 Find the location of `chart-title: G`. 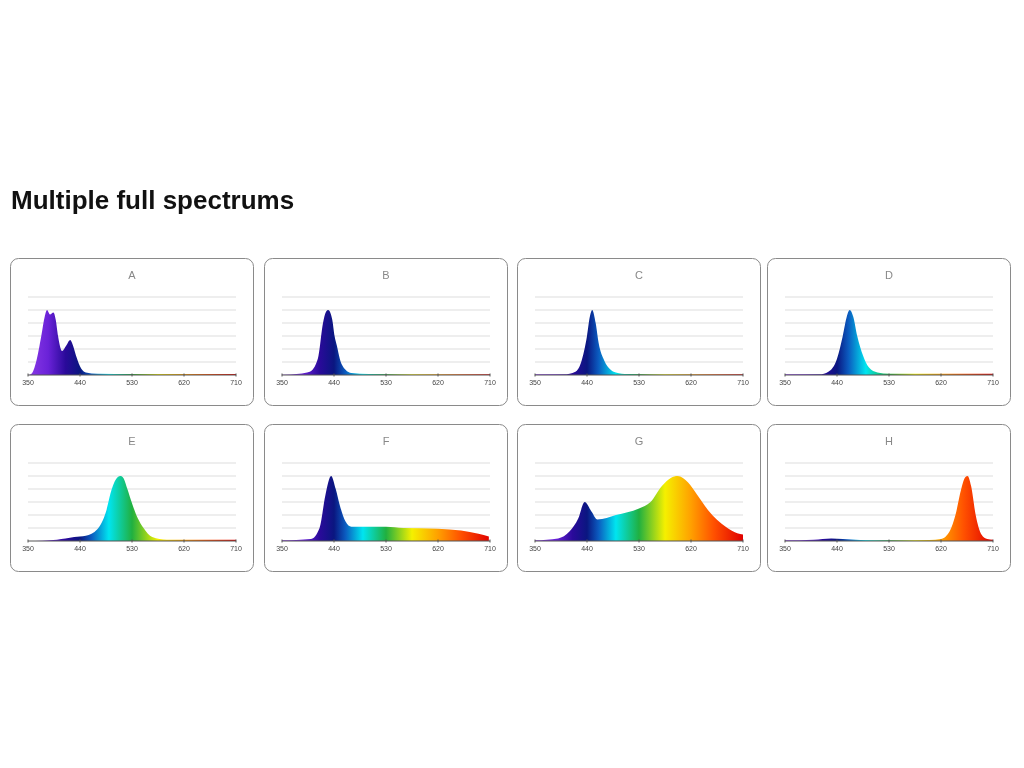

chart-title: G is located at coordinates (639, 441).